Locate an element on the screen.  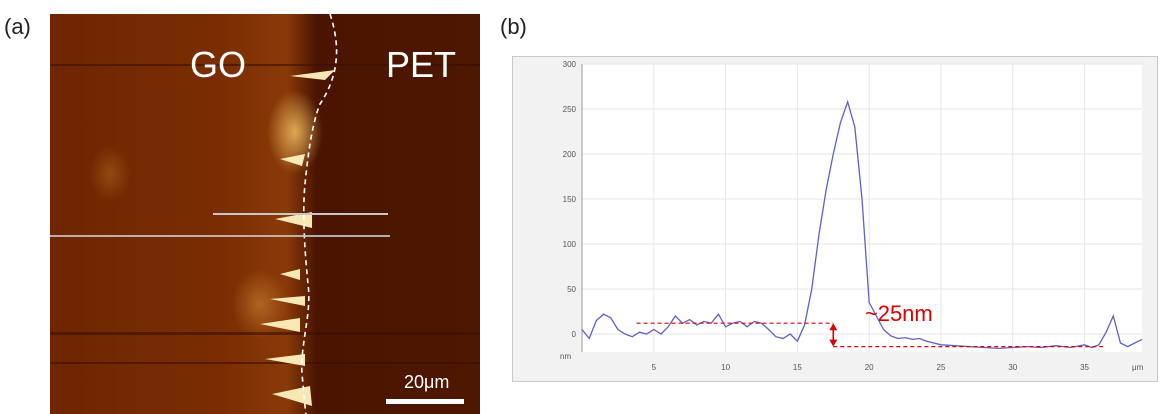
y-tick-label: 150 is located at coordinates (570, 199).